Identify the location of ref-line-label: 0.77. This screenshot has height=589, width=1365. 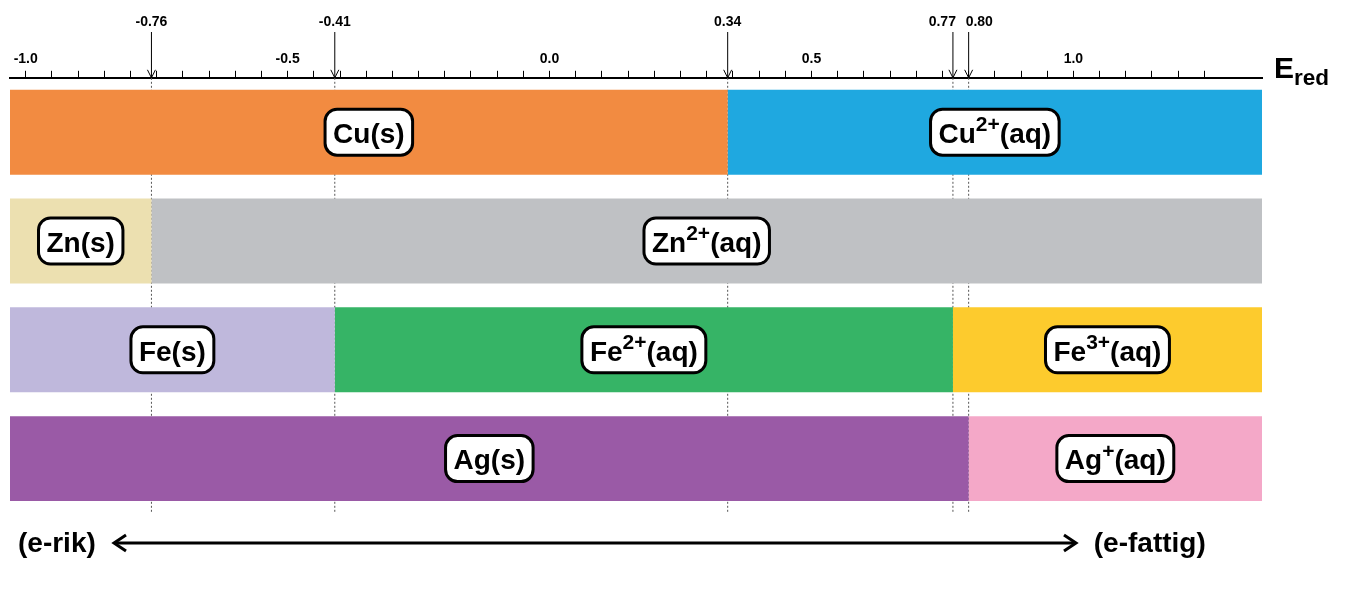
(942, 20).